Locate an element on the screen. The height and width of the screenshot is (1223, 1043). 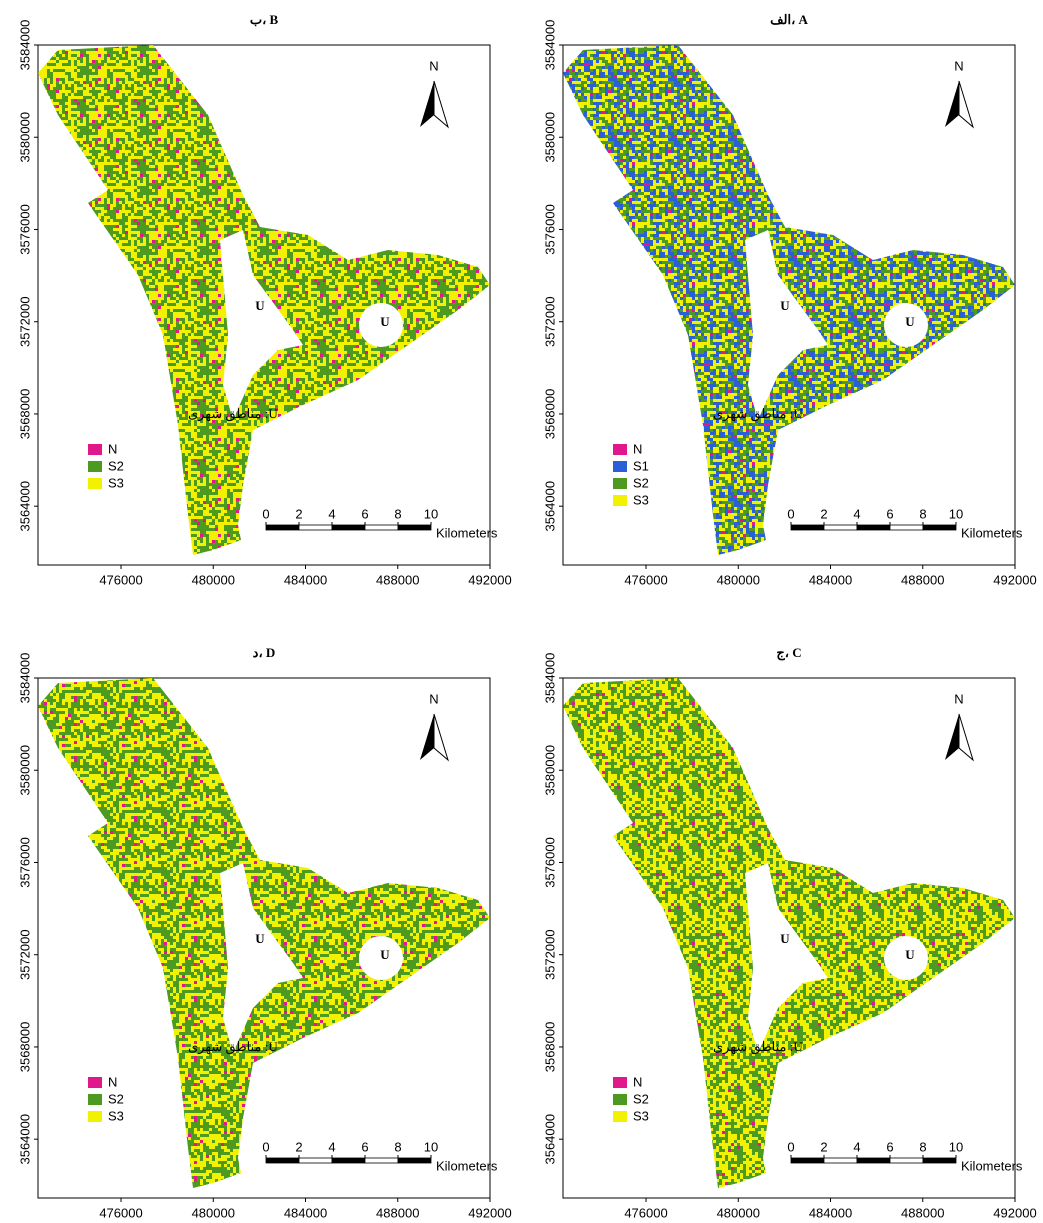
scale-label: 8 is located at coordinates (397, 513).